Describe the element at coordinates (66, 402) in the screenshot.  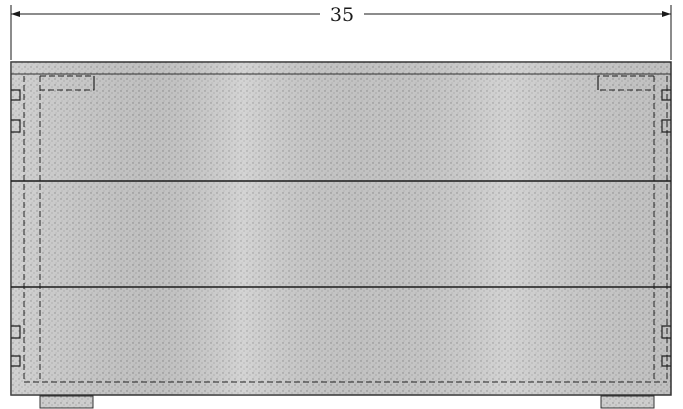
I see `foot-left` at that location.